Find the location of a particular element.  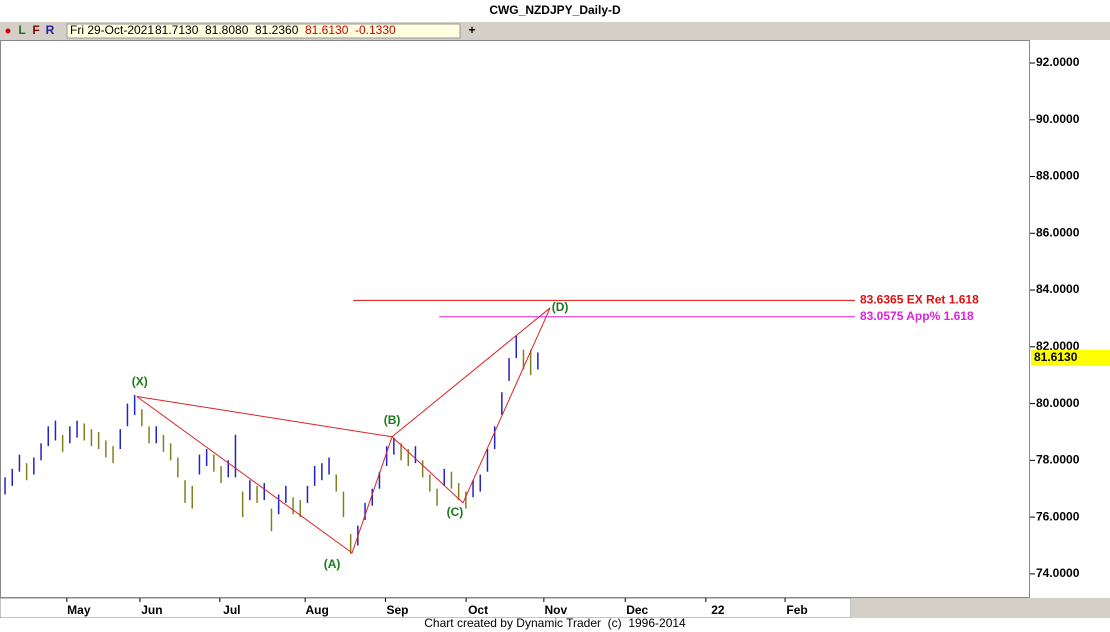

x-tick-label: Dec is located at coordinates (637, 610).